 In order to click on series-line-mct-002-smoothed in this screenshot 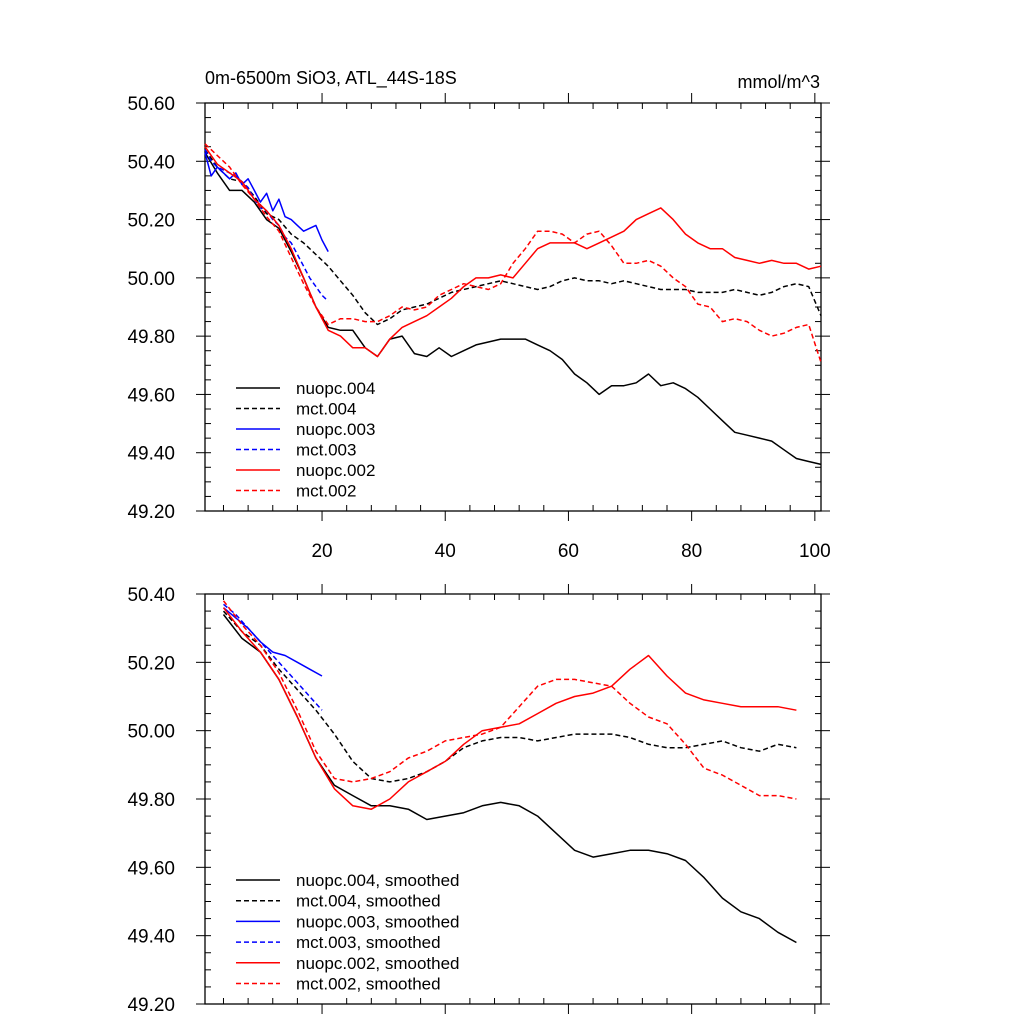, I will do `click(509, 700)`.